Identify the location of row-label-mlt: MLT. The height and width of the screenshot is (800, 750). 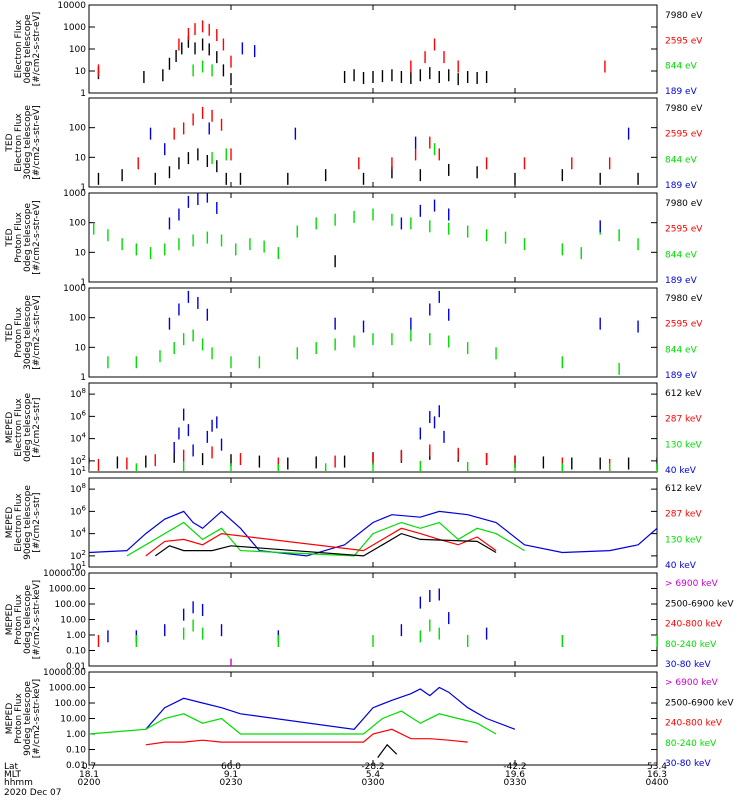
(13, 775).